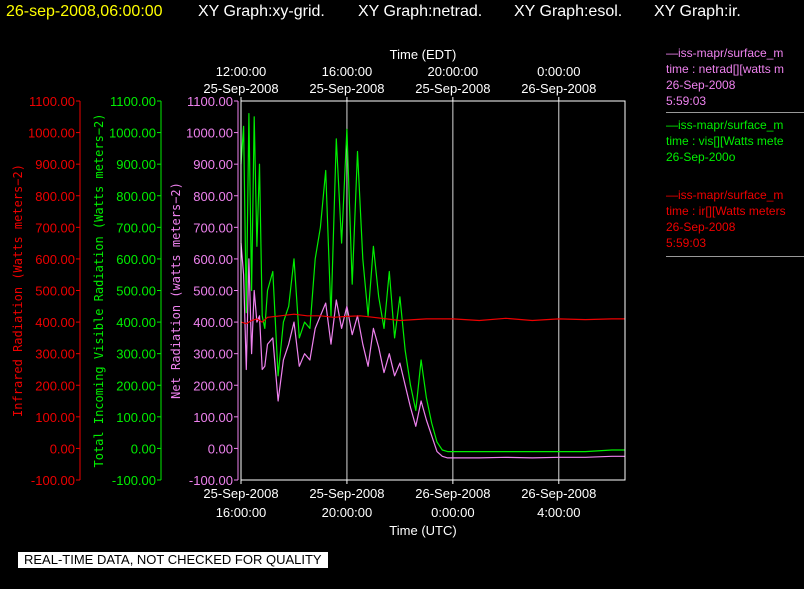 This screenshot has width=804, height=589. What do you see at coordinates (18, 290) in the screenshot?
I see `y-axis-title: Infrared Radiation (Watts meters−2)` at bounding box center [18, 290].